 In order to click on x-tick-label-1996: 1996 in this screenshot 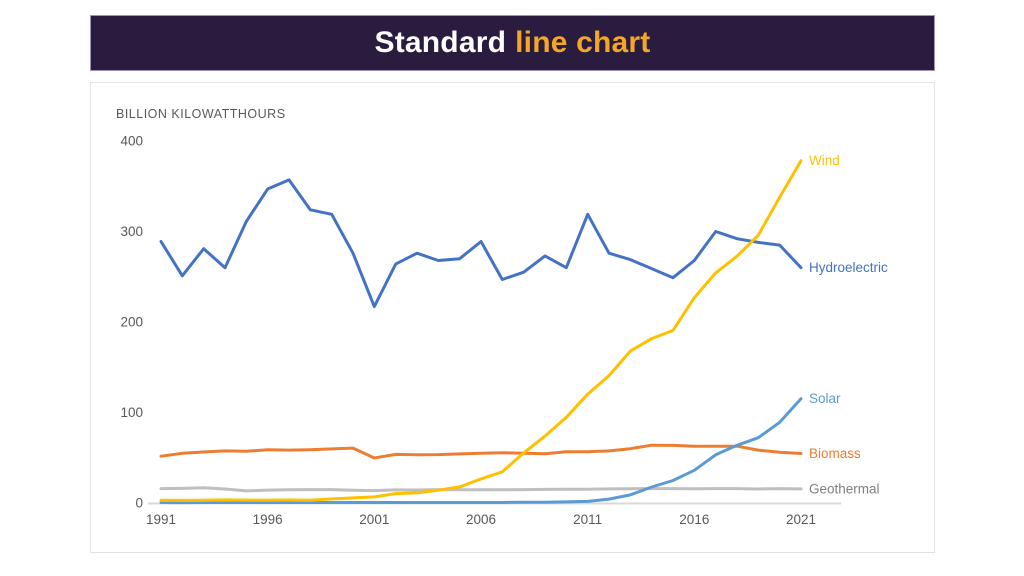, I will do `click(268, 519)`.